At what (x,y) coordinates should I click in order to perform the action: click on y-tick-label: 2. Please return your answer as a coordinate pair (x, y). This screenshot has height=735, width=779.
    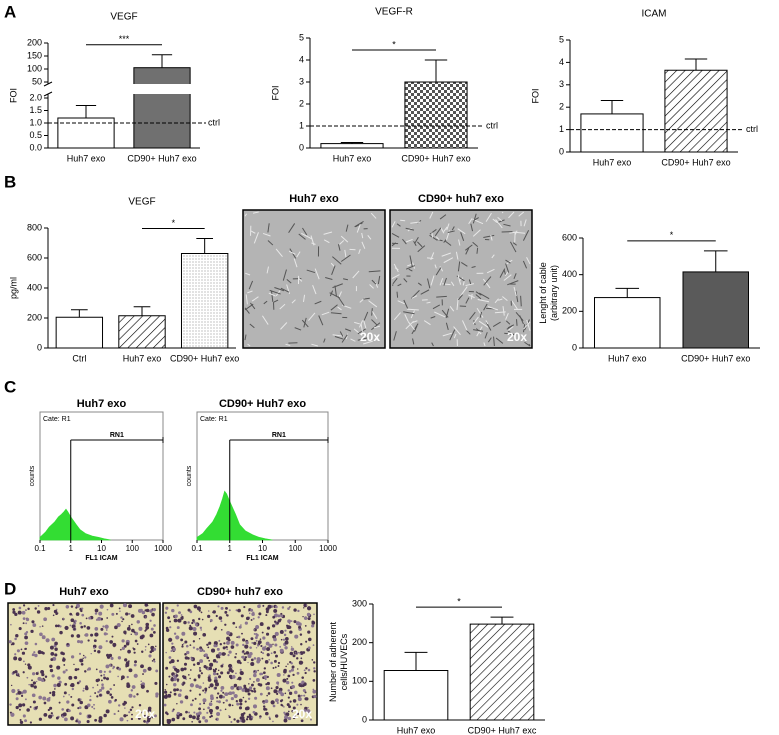
    Looking at the image, I should click on (301, 103).